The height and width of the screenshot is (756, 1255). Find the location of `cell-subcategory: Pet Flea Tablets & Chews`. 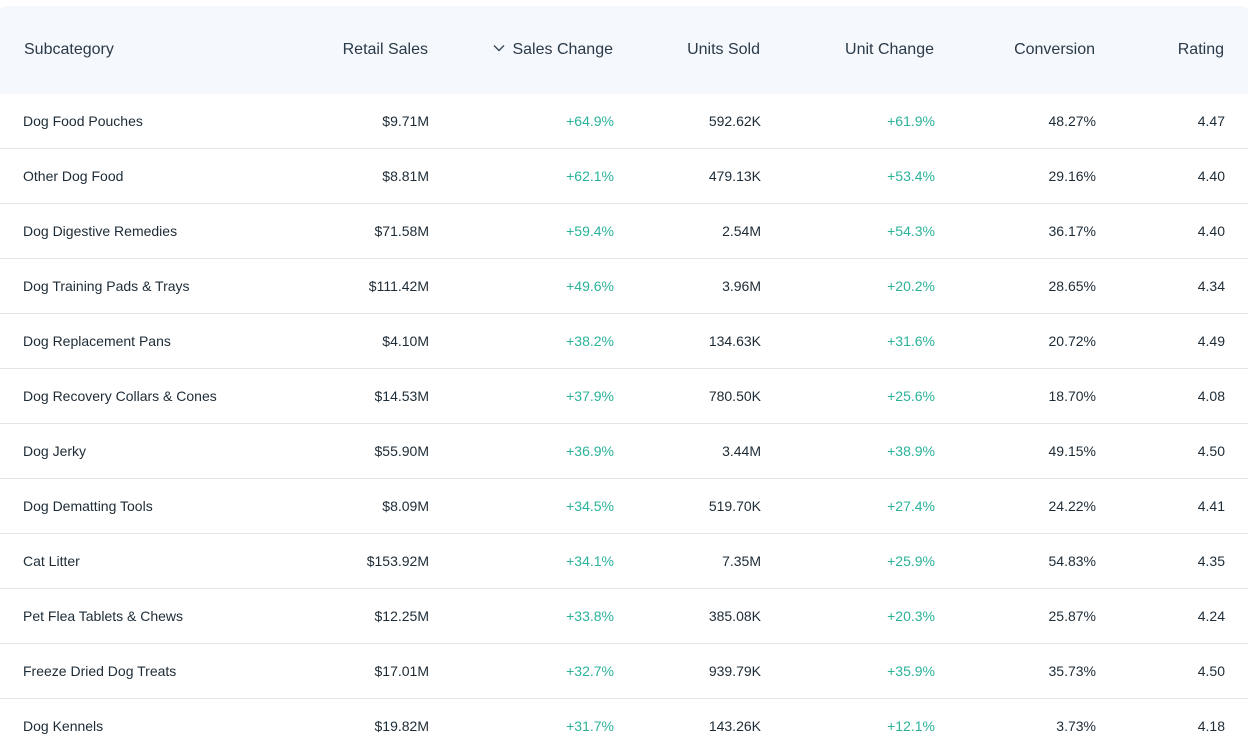

cell-subcategory: Pet Flea Tablets & Chews is located at coordinates (103, 616).